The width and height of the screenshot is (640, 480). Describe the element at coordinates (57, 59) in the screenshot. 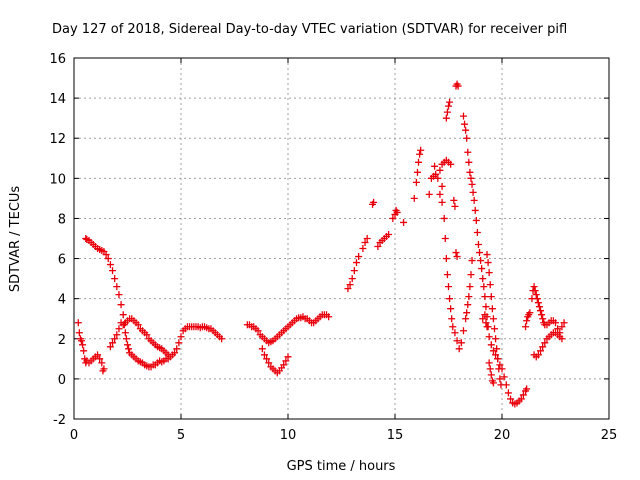

I see `y-tick-label: 16` at that location.